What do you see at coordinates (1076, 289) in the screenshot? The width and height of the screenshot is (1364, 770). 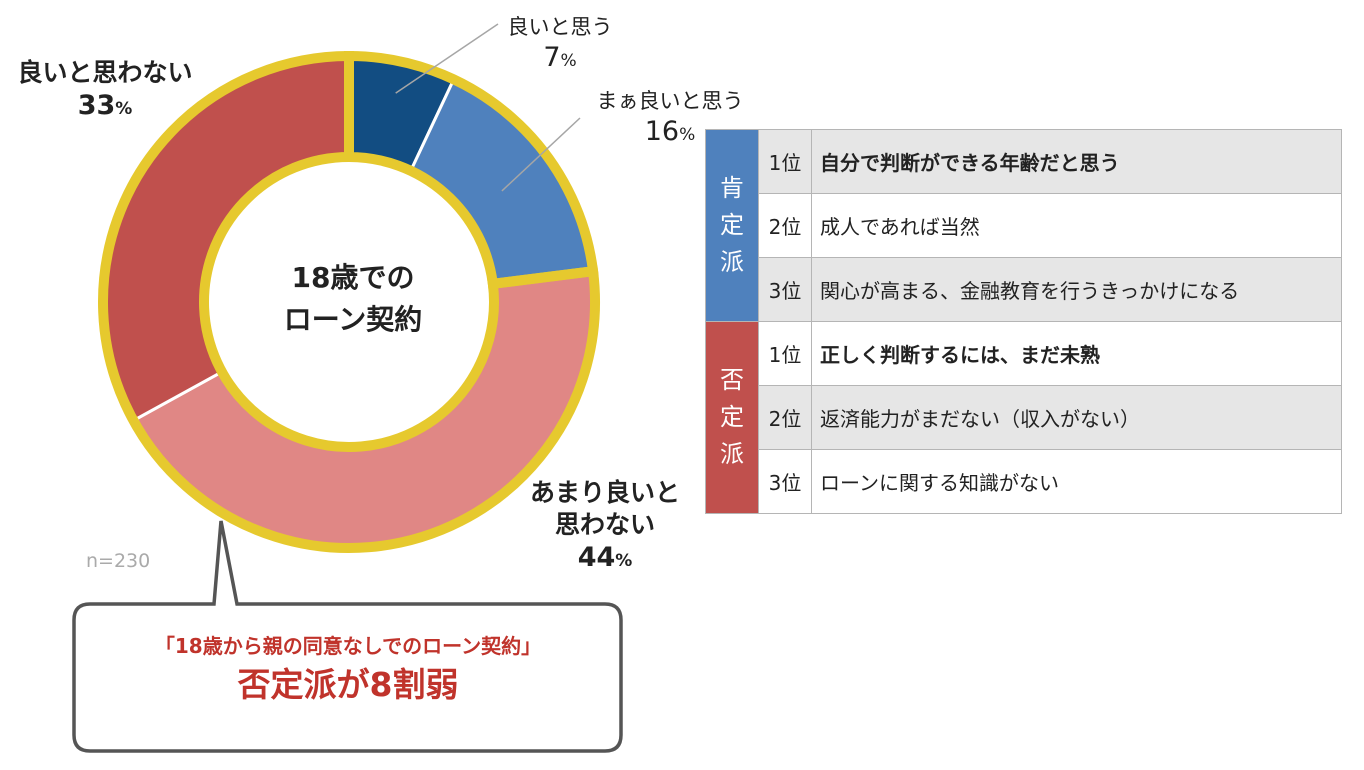 I see `reason-cell: 関心が高まる、金融教育を行うきっかけになる` at bounding box center [1076, 289].